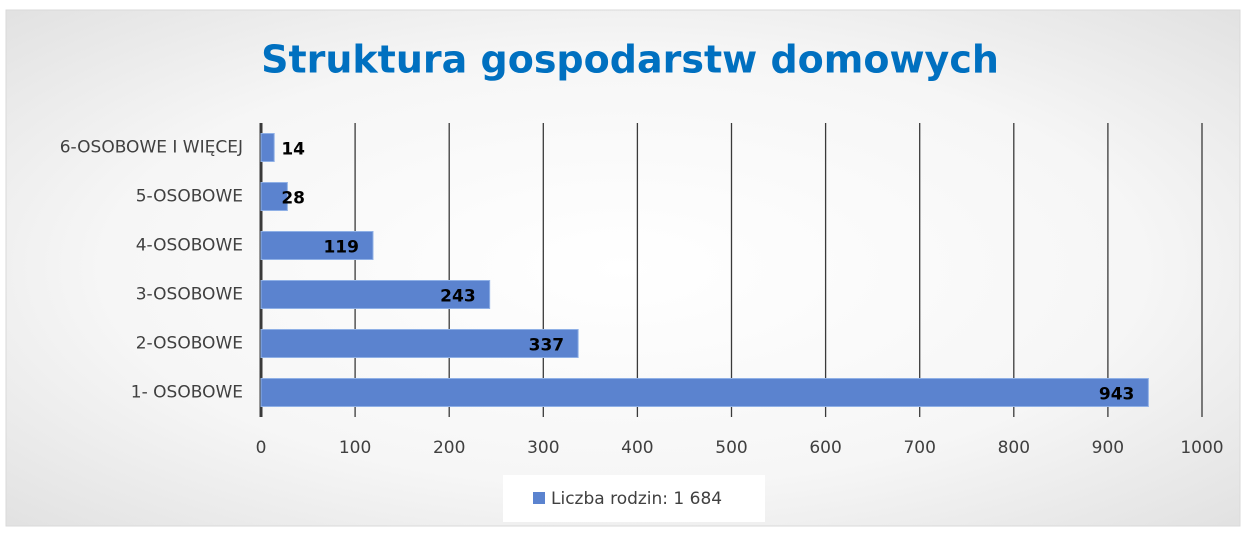 This screenshot has width=1246, height=534. I want to click on y-tick-label: 4-OSOBOWE, so click(189, 246).